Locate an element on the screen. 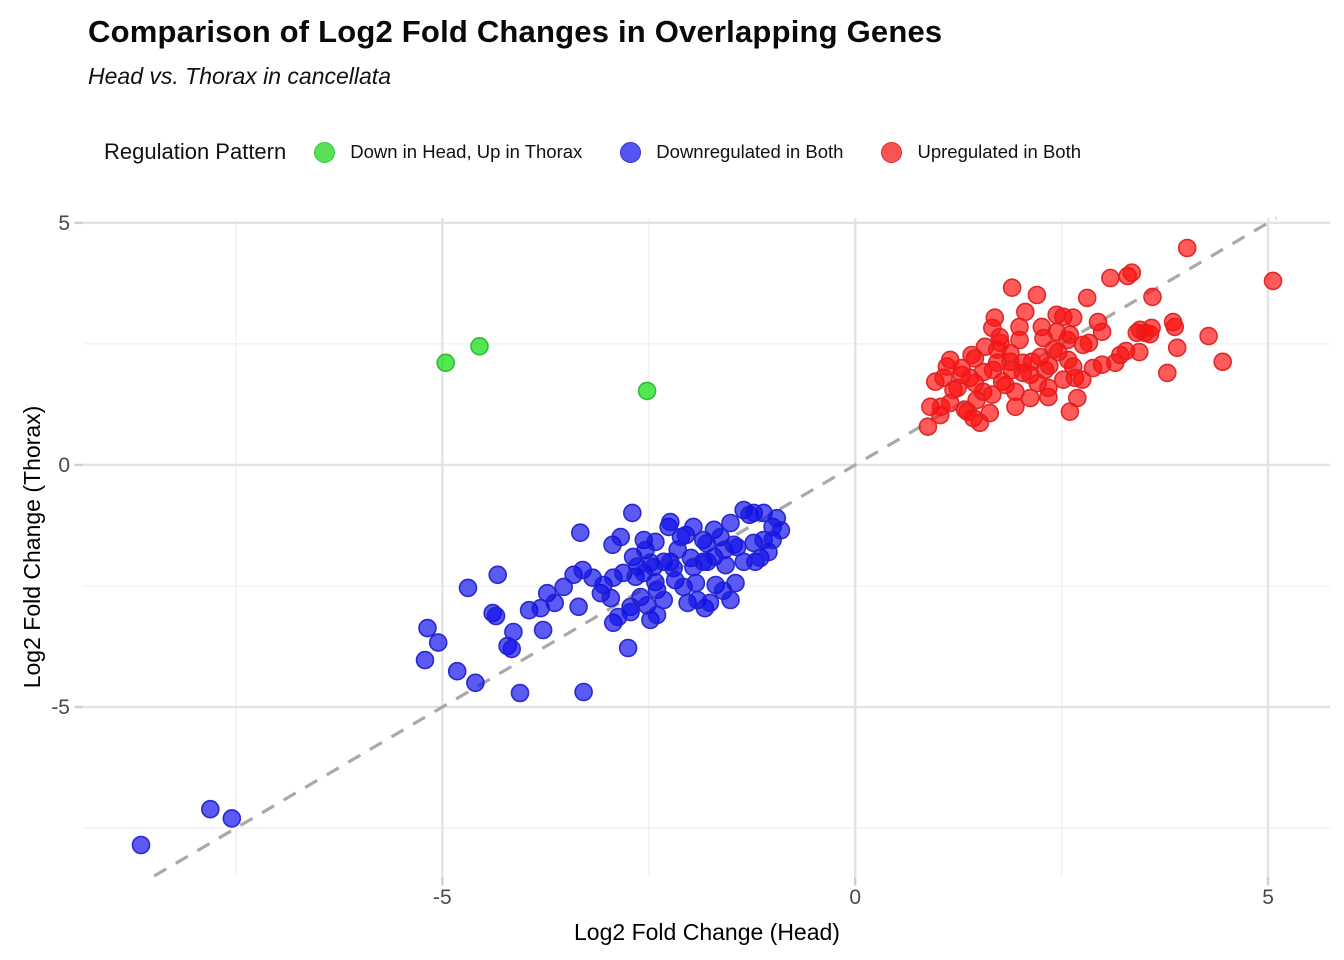  legend-item: Down in Head, Up in Thorax is located at coordinates (448, 152).